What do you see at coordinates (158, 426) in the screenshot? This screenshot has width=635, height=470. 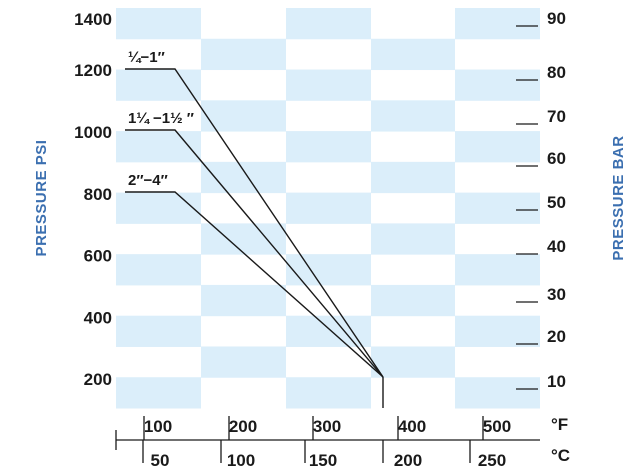 I see `x-top-tick-label: 100` at bounding box center [158, 426].